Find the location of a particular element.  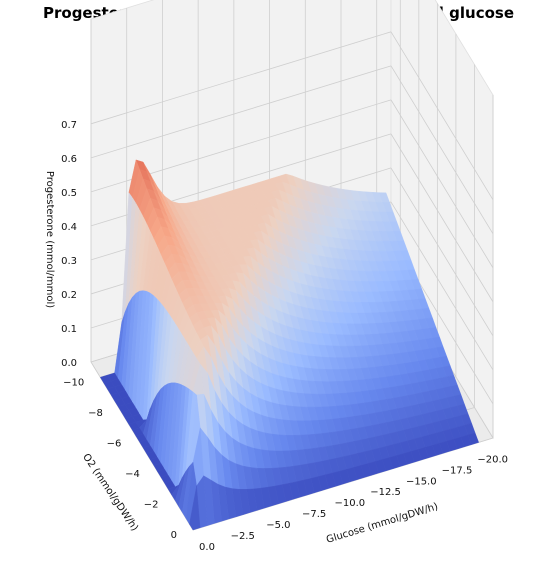

z-tick-label: 0.1 is located at coordinates (69, 329).